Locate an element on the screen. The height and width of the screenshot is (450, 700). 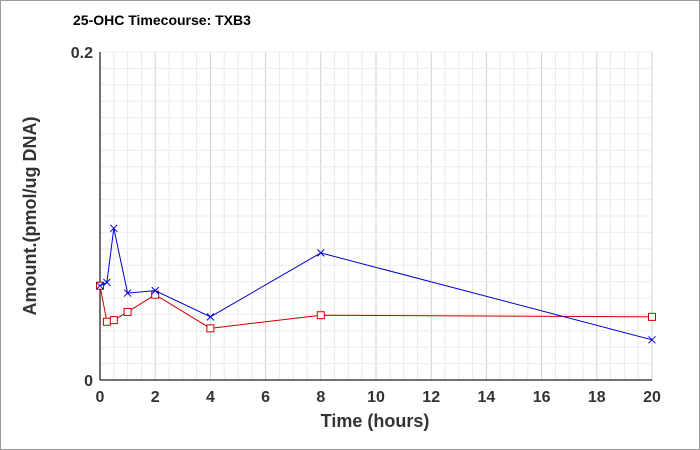
x-tick-label: 2 is located at coordinates (155, 397).